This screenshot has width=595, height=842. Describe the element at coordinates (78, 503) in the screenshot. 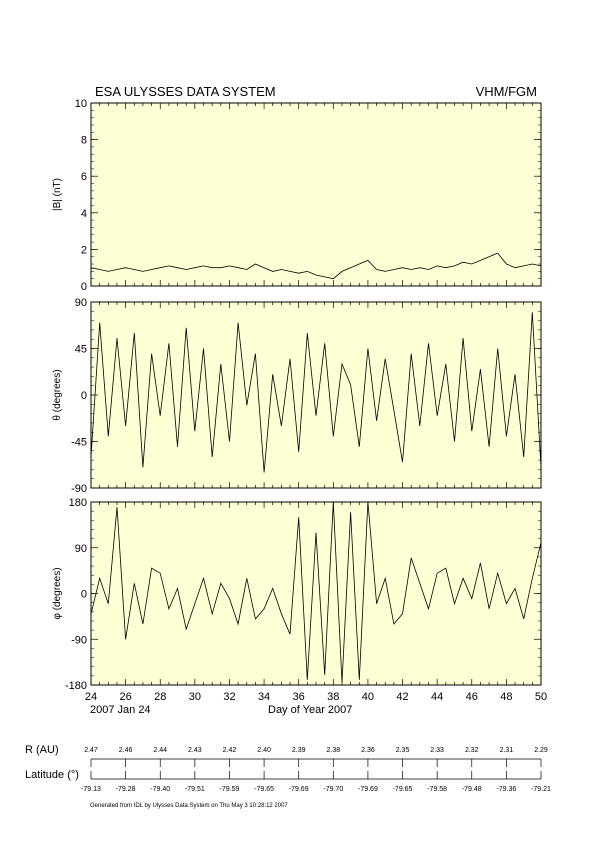

I see `panel-3-y-tick-label: 180` at that location.